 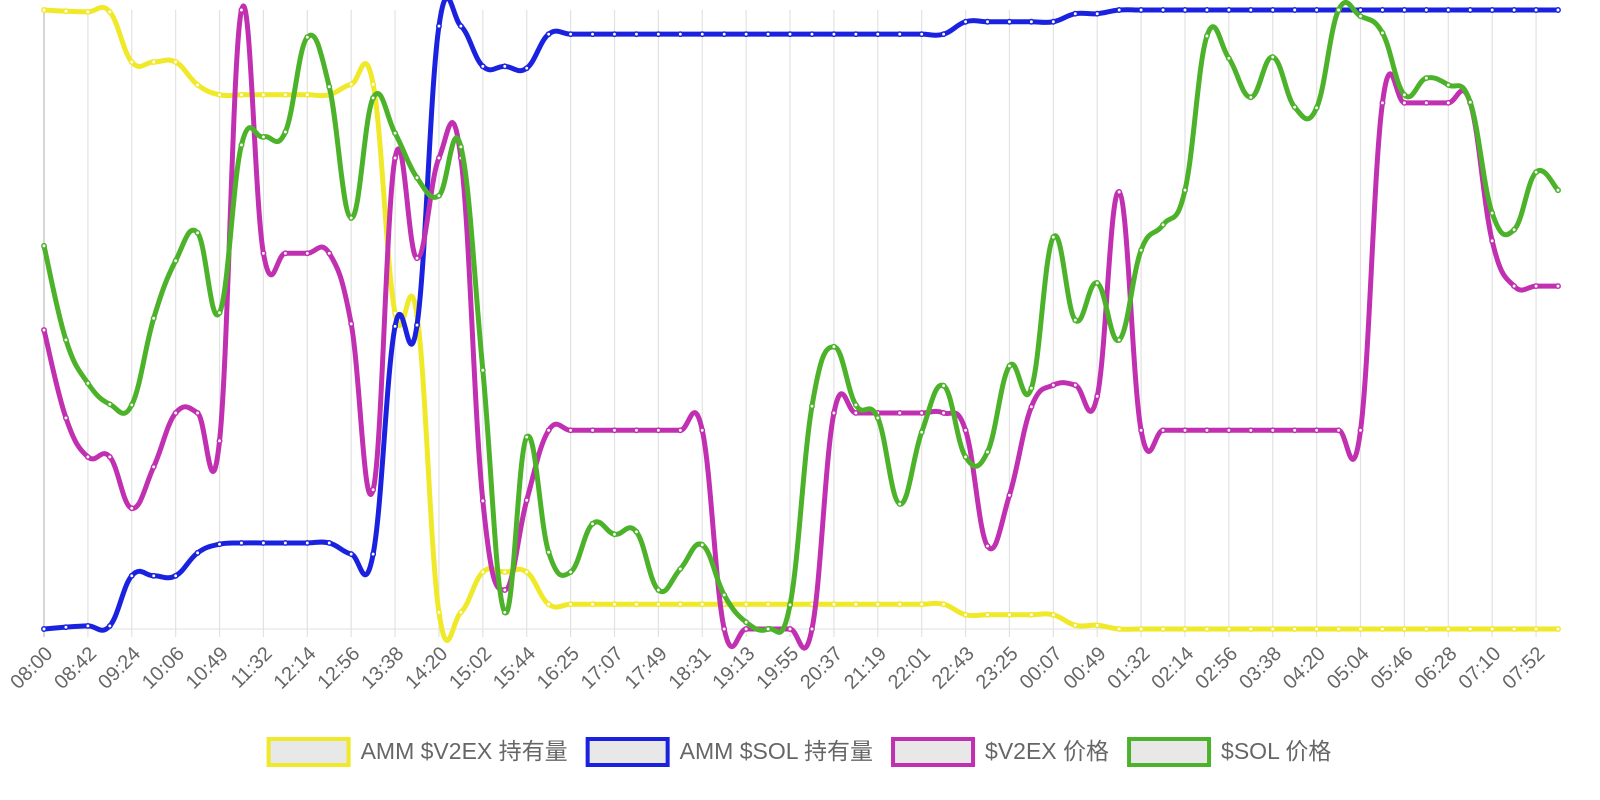 I want to click on x-tick-label: 15:44, so click(x=514, y=668).